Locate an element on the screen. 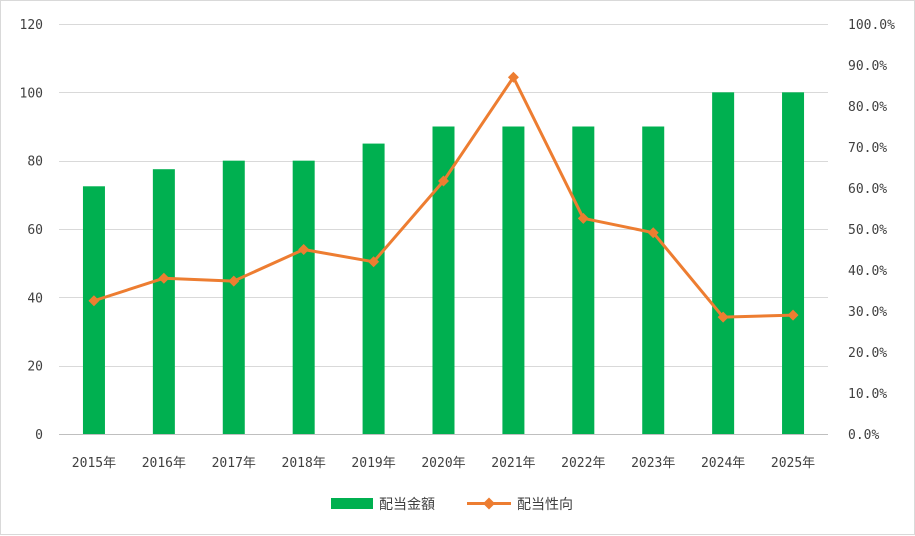  right-tick-label: 30.0% is located at coordinates (867, 312).